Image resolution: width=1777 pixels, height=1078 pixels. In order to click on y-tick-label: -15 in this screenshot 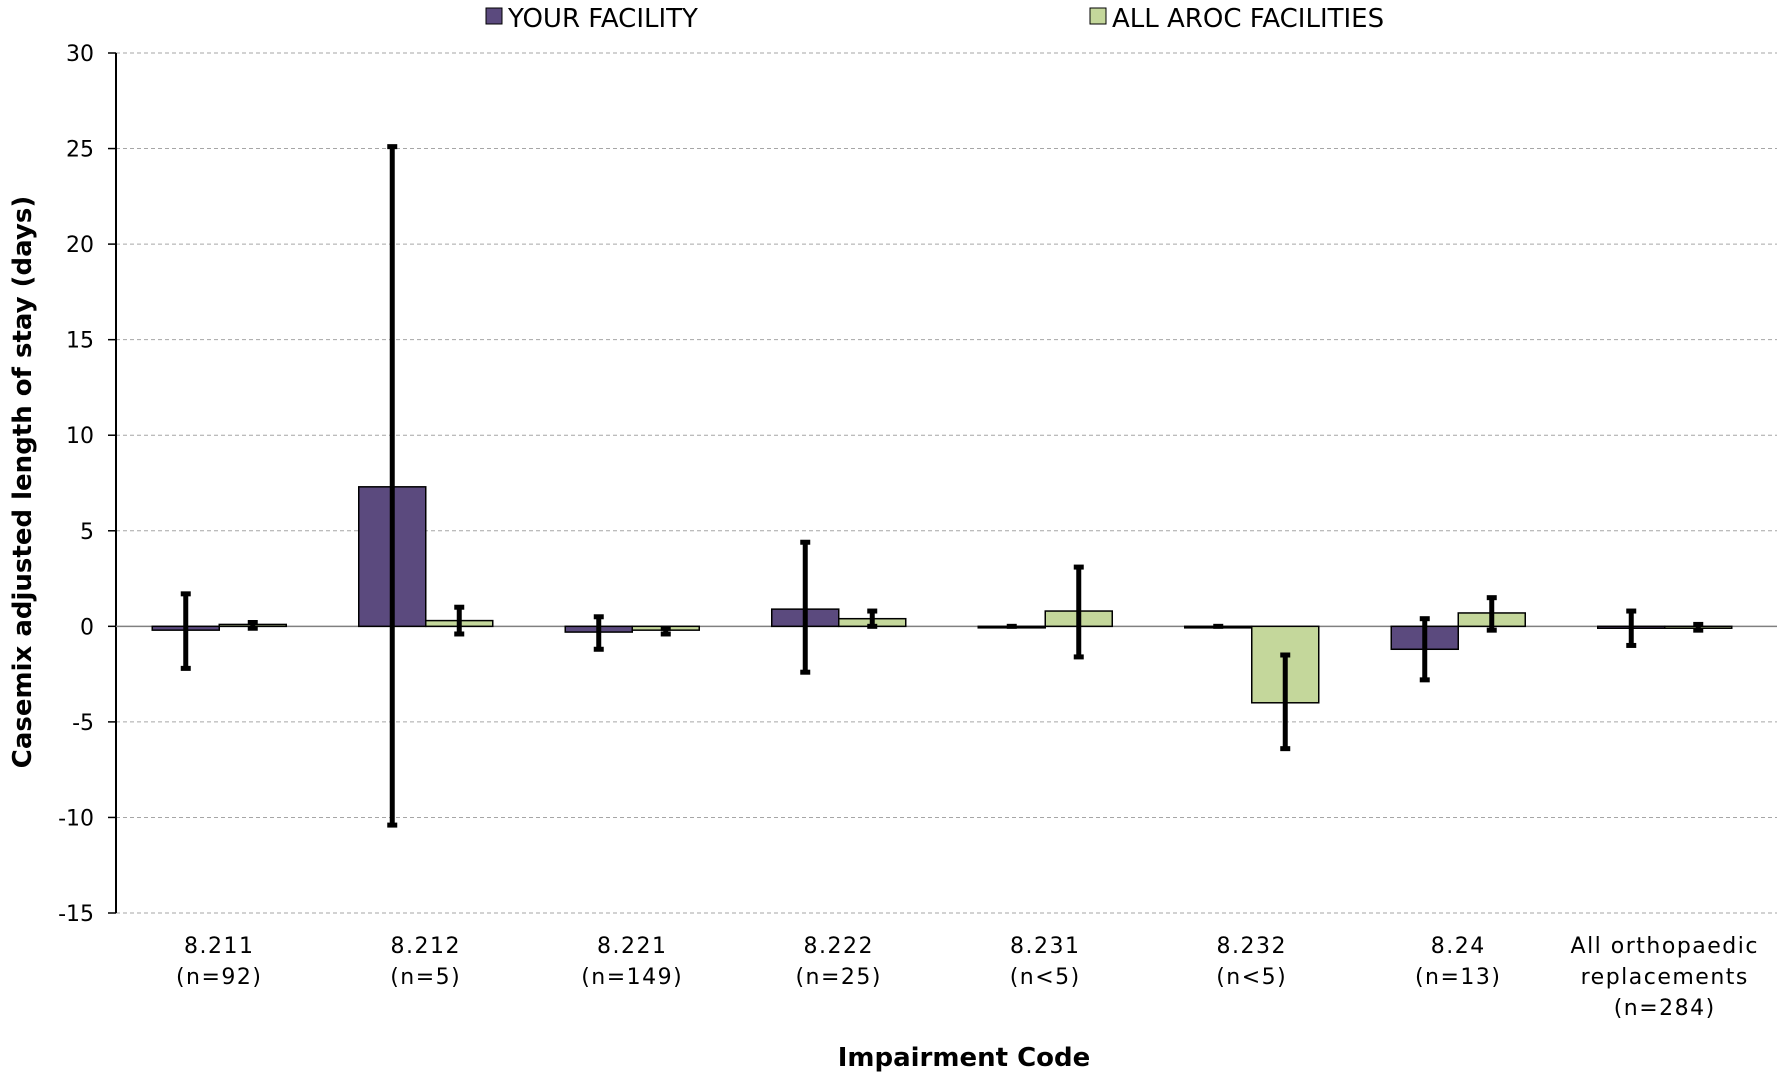, I will do `click(76, 914)`.